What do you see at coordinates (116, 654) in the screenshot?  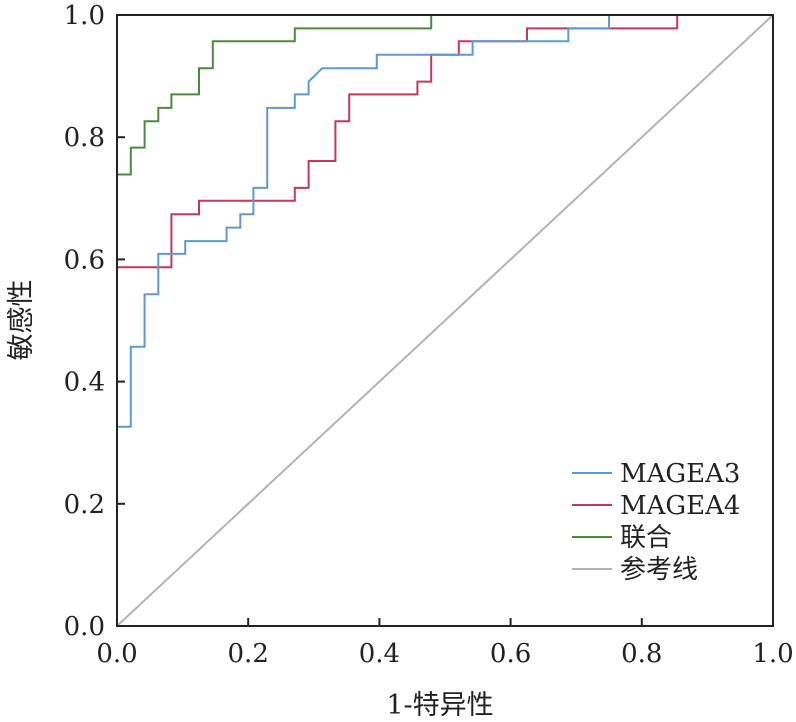 I see `x-tick-label: 0.0` at bounding box center [116, 654].